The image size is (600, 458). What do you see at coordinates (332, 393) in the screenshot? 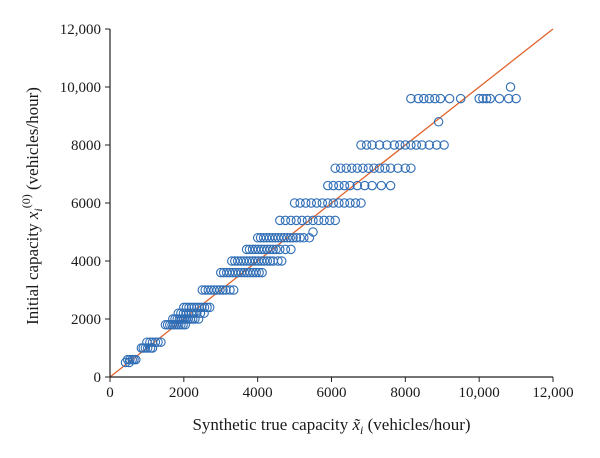
I see `x-tick-label: 6000` at bounding box center [332, 393].